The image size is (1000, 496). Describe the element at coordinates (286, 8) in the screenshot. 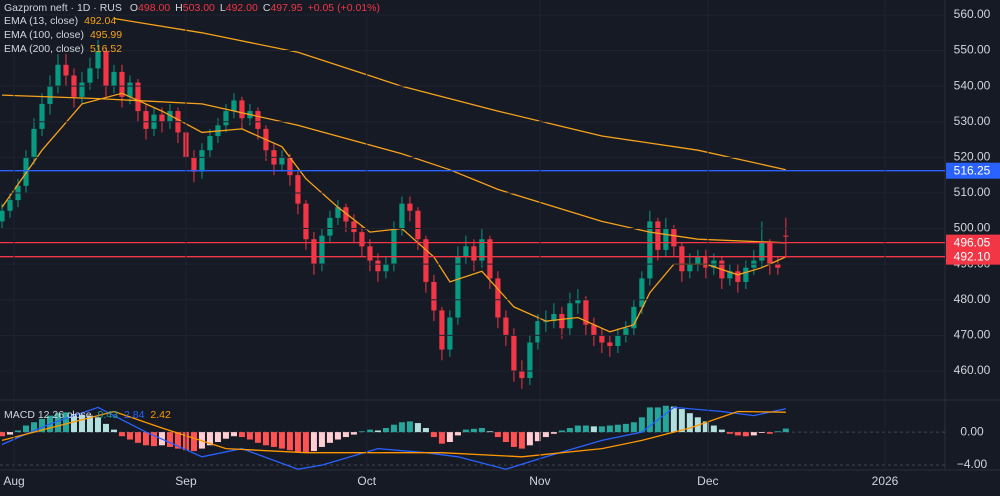

I see `quote-value: 497.95` at that location.